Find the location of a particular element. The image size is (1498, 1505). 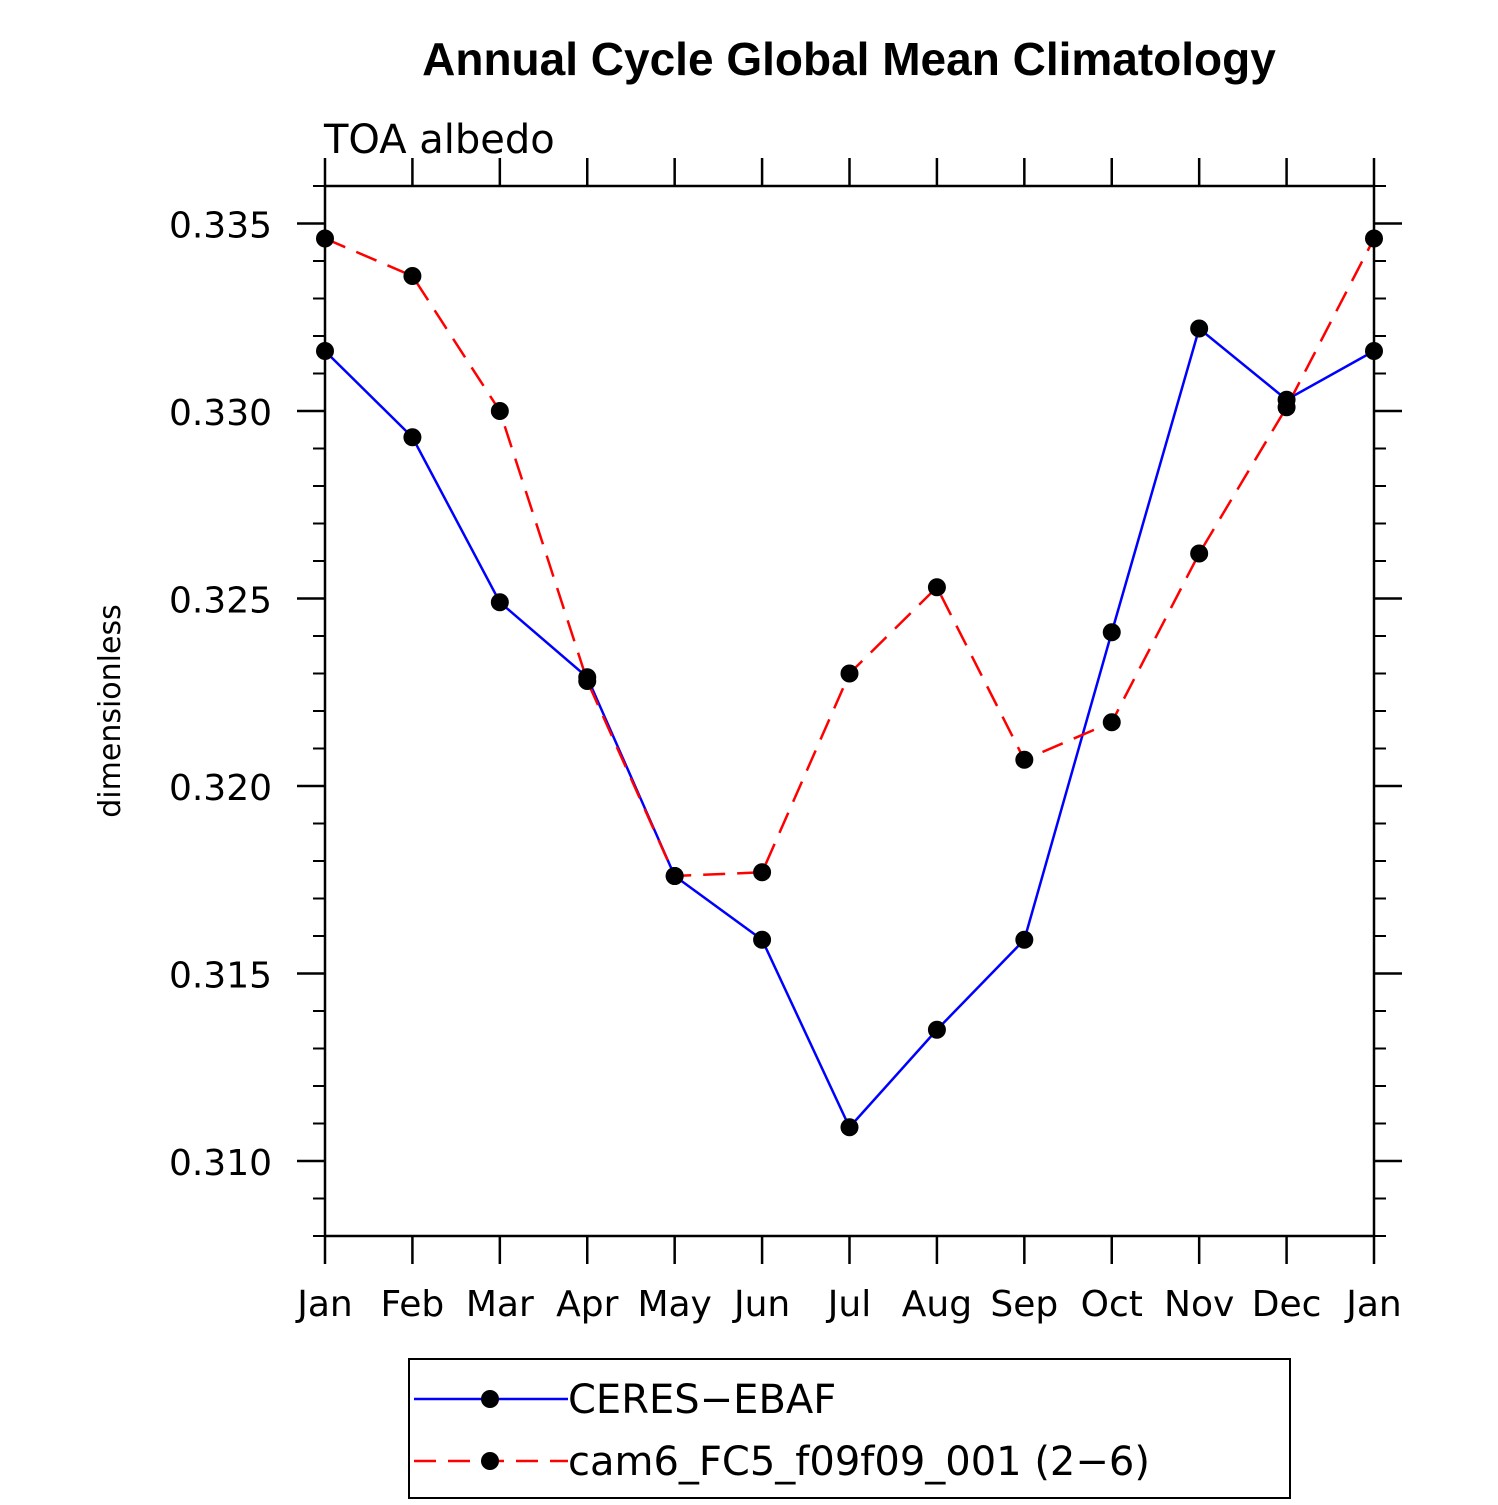

x-tick-label: Sep is located at coordinates (1024, 1304).